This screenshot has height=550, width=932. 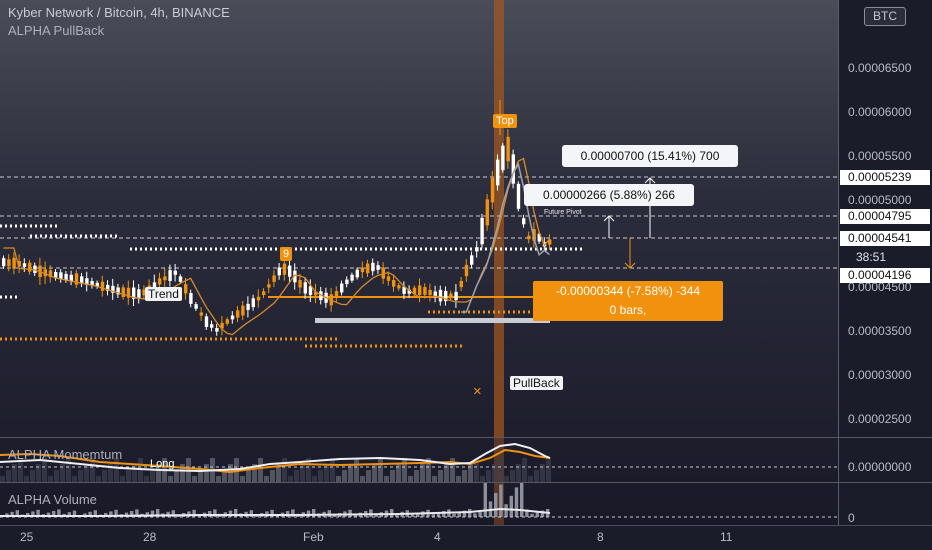 I want to click on trend-label: Trend, so click(x=163, y=294).